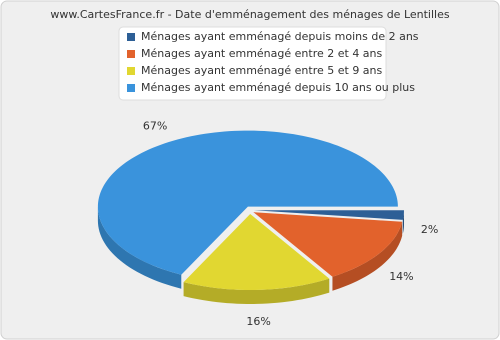 This screenshot has width=500, height=340. I want to click on legend-box, so click(252, 63).